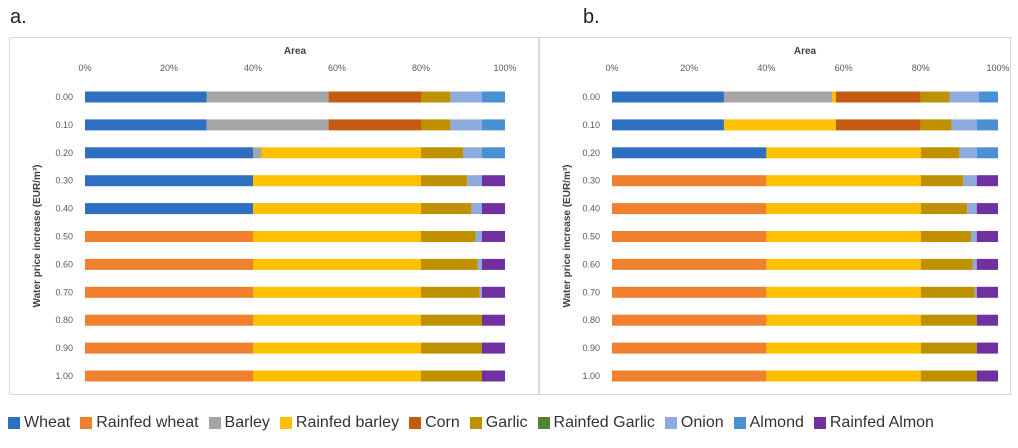  What do you see at coordinates (39, 423) in the screenshot?
I see `legend-item: Wheat` at bounding box center [39, 423].